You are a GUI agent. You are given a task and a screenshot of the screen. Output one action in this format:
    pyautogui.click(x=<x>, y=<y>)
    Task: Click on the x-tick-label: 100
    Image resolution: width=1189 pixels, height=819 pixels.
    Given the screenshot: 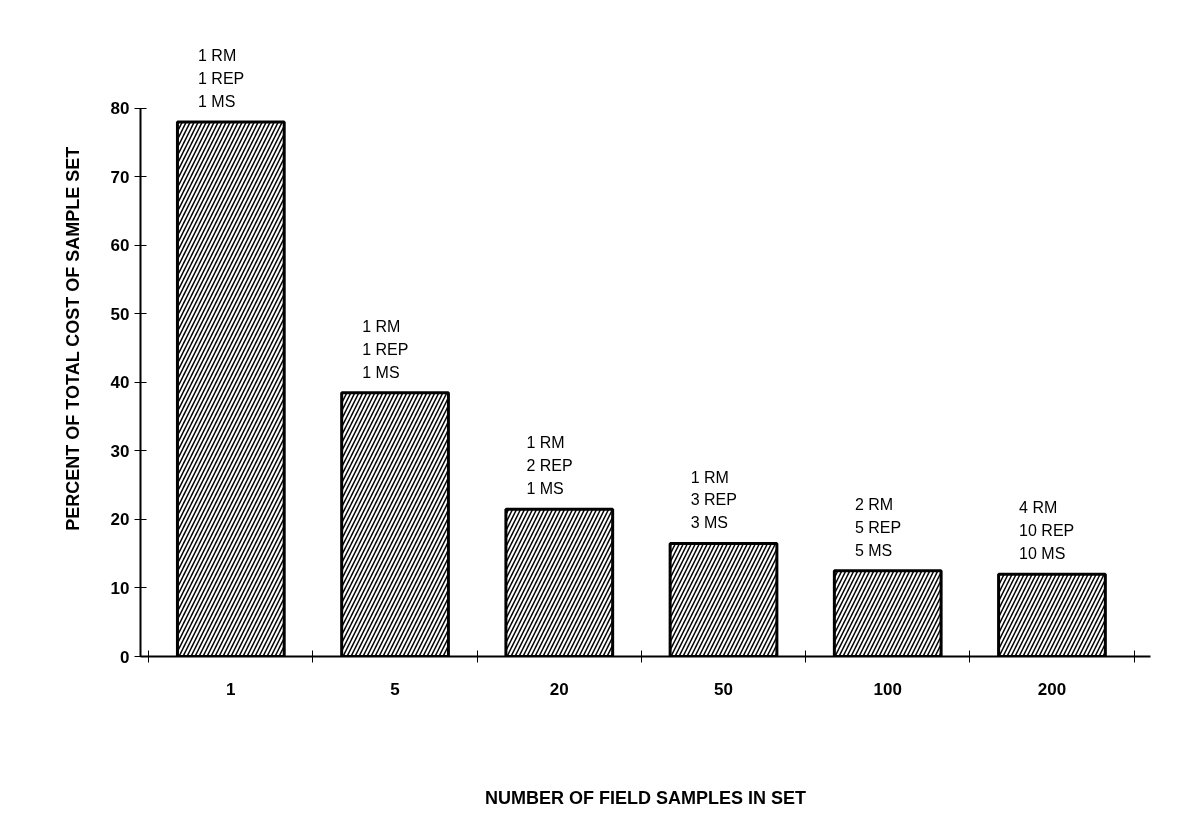 What is the action you would take?
    pyautogui.click(x=887, y=689)
    